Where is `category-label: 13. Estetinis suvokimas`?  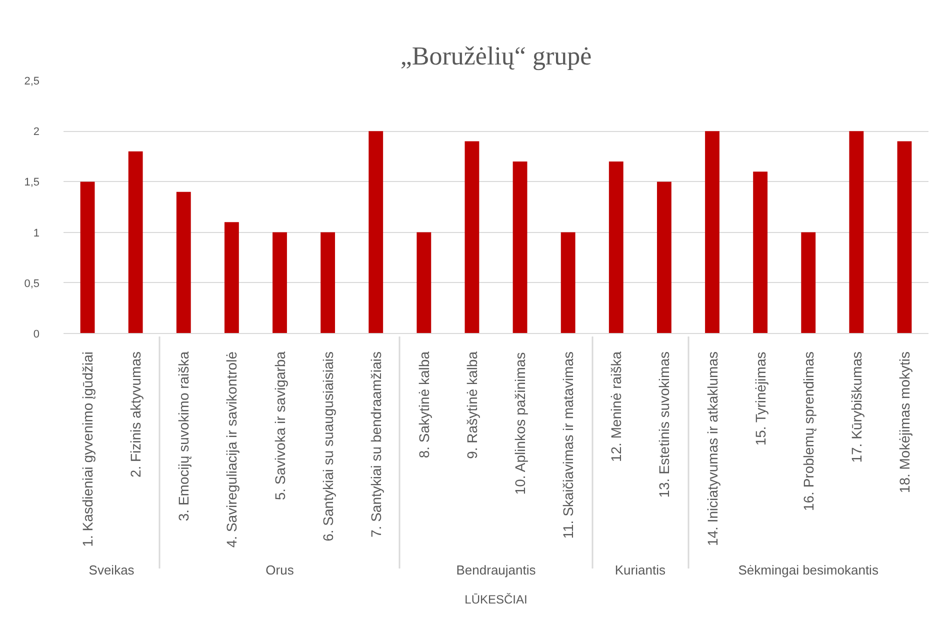
category-label: 13. Estetinis suvokimas is located at coordinates (664, 424).